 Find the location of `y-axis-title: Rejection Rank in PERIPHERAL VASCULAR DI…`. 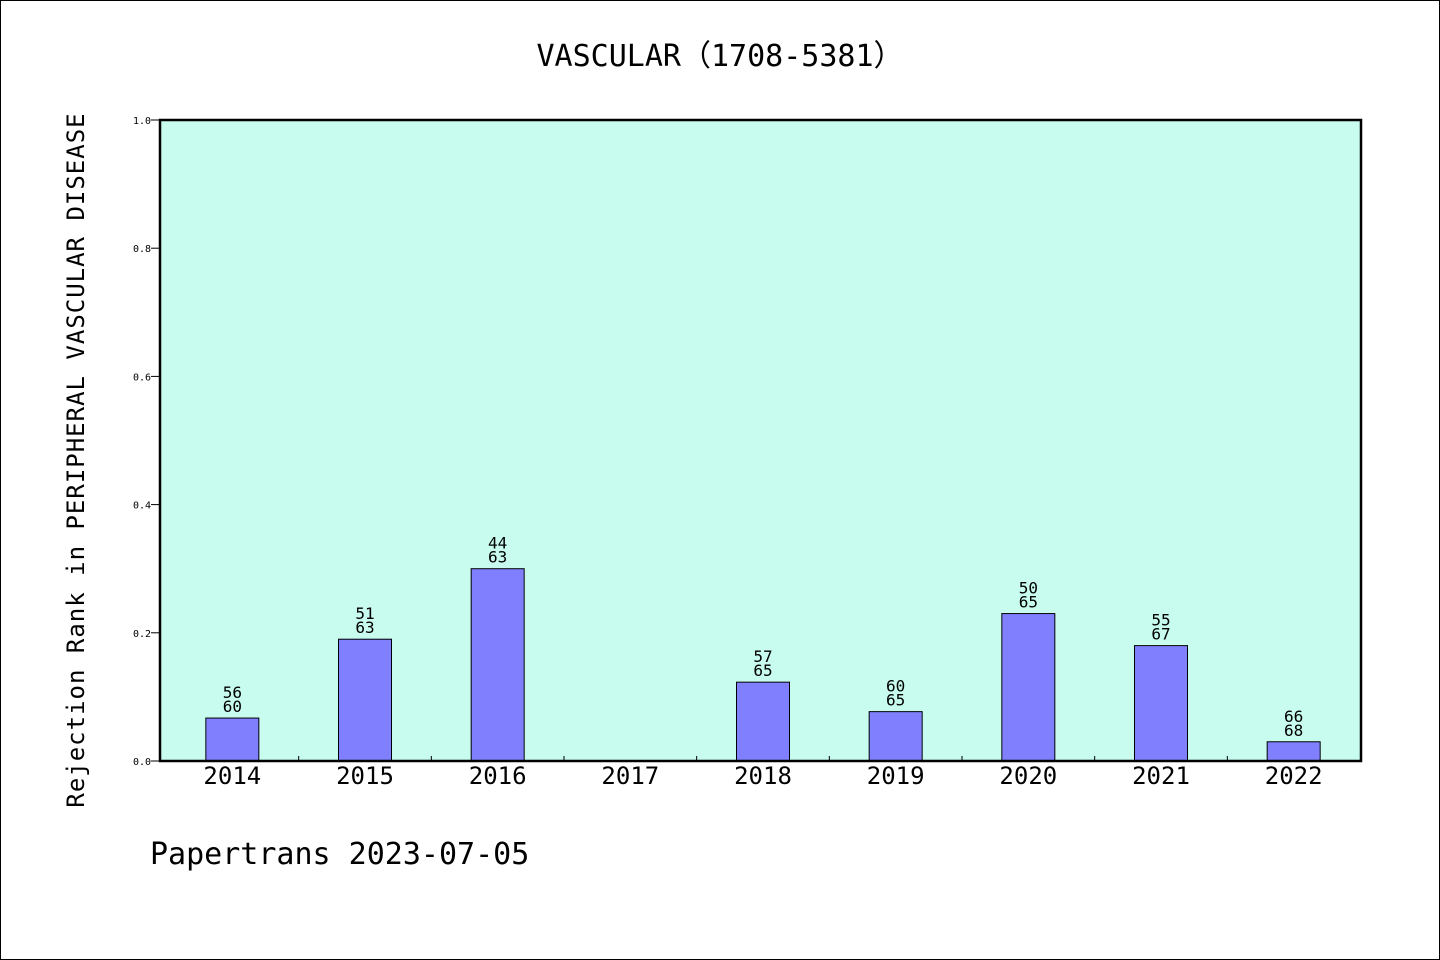

y-axis-title: Rejection Rank in PERIPHERAL VASCULAR DI… is located at coordinates (76, 459).